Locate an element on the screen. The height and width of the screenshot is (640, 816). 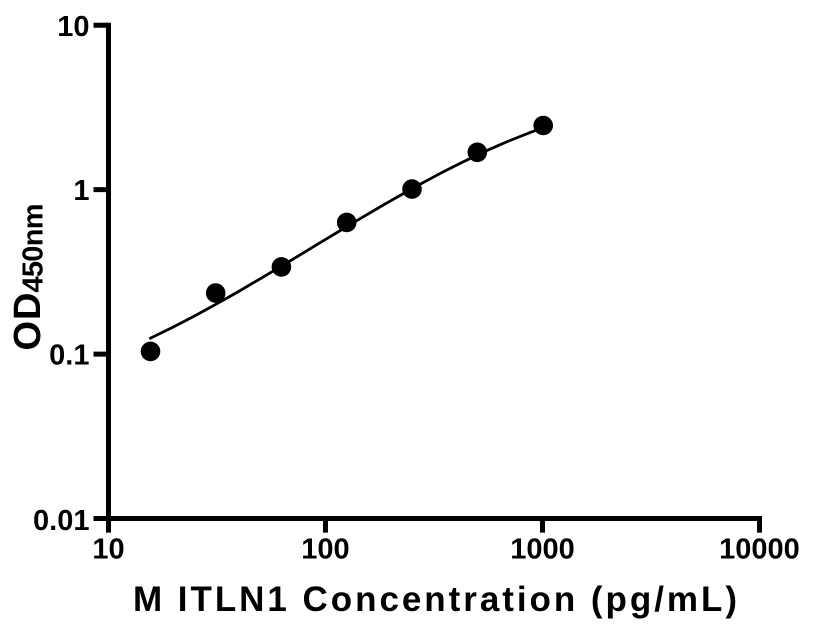
svg-text: 100 is located at coordinates (325, 550).